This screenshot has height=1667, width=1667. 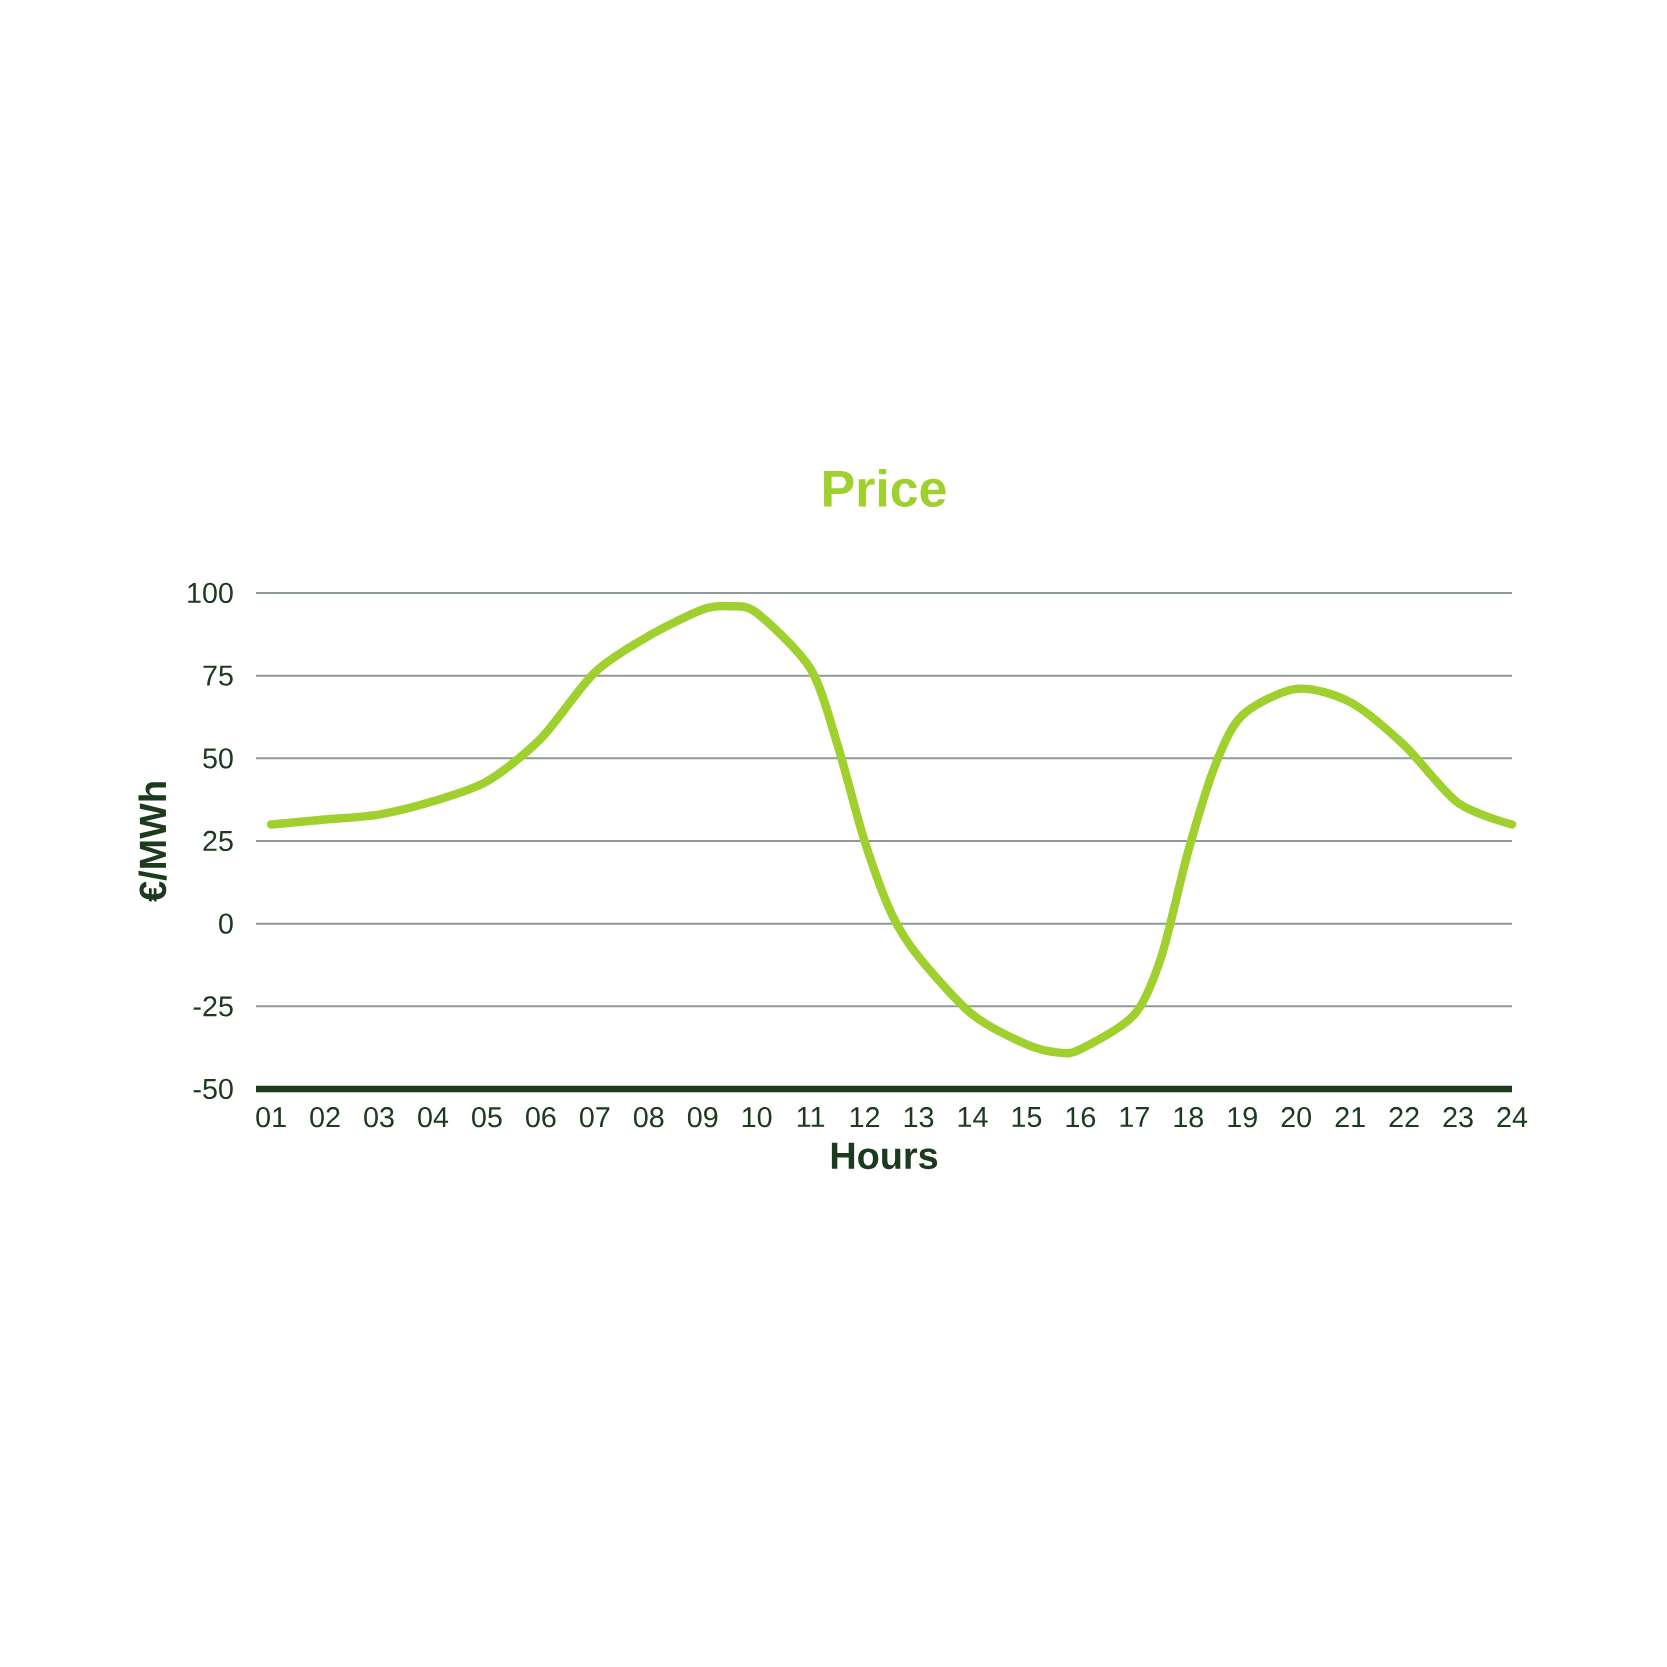 I want to click on x-tick-label: 08, so click(x=648, y=1117).